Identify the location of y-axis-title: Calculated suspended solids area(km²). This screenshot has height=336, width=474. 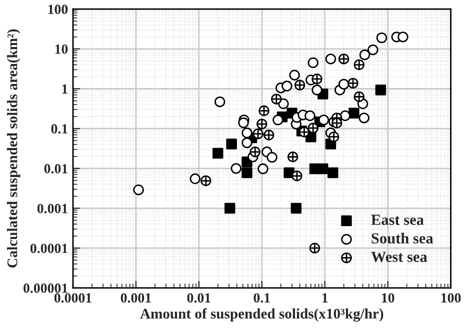
(13, 148).